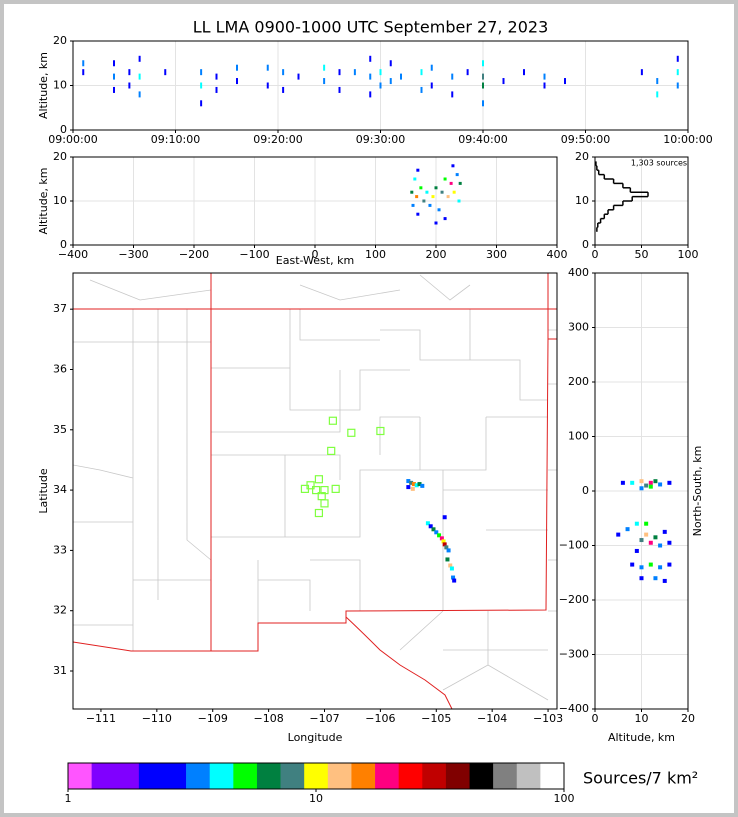 Image resolution: width=738 pixels, height=817 pixels. What do you see at coordinates (585, 139) in the screenshot?
I see `x-tick-label: 09:50:00` at bounding box center [585, 139].